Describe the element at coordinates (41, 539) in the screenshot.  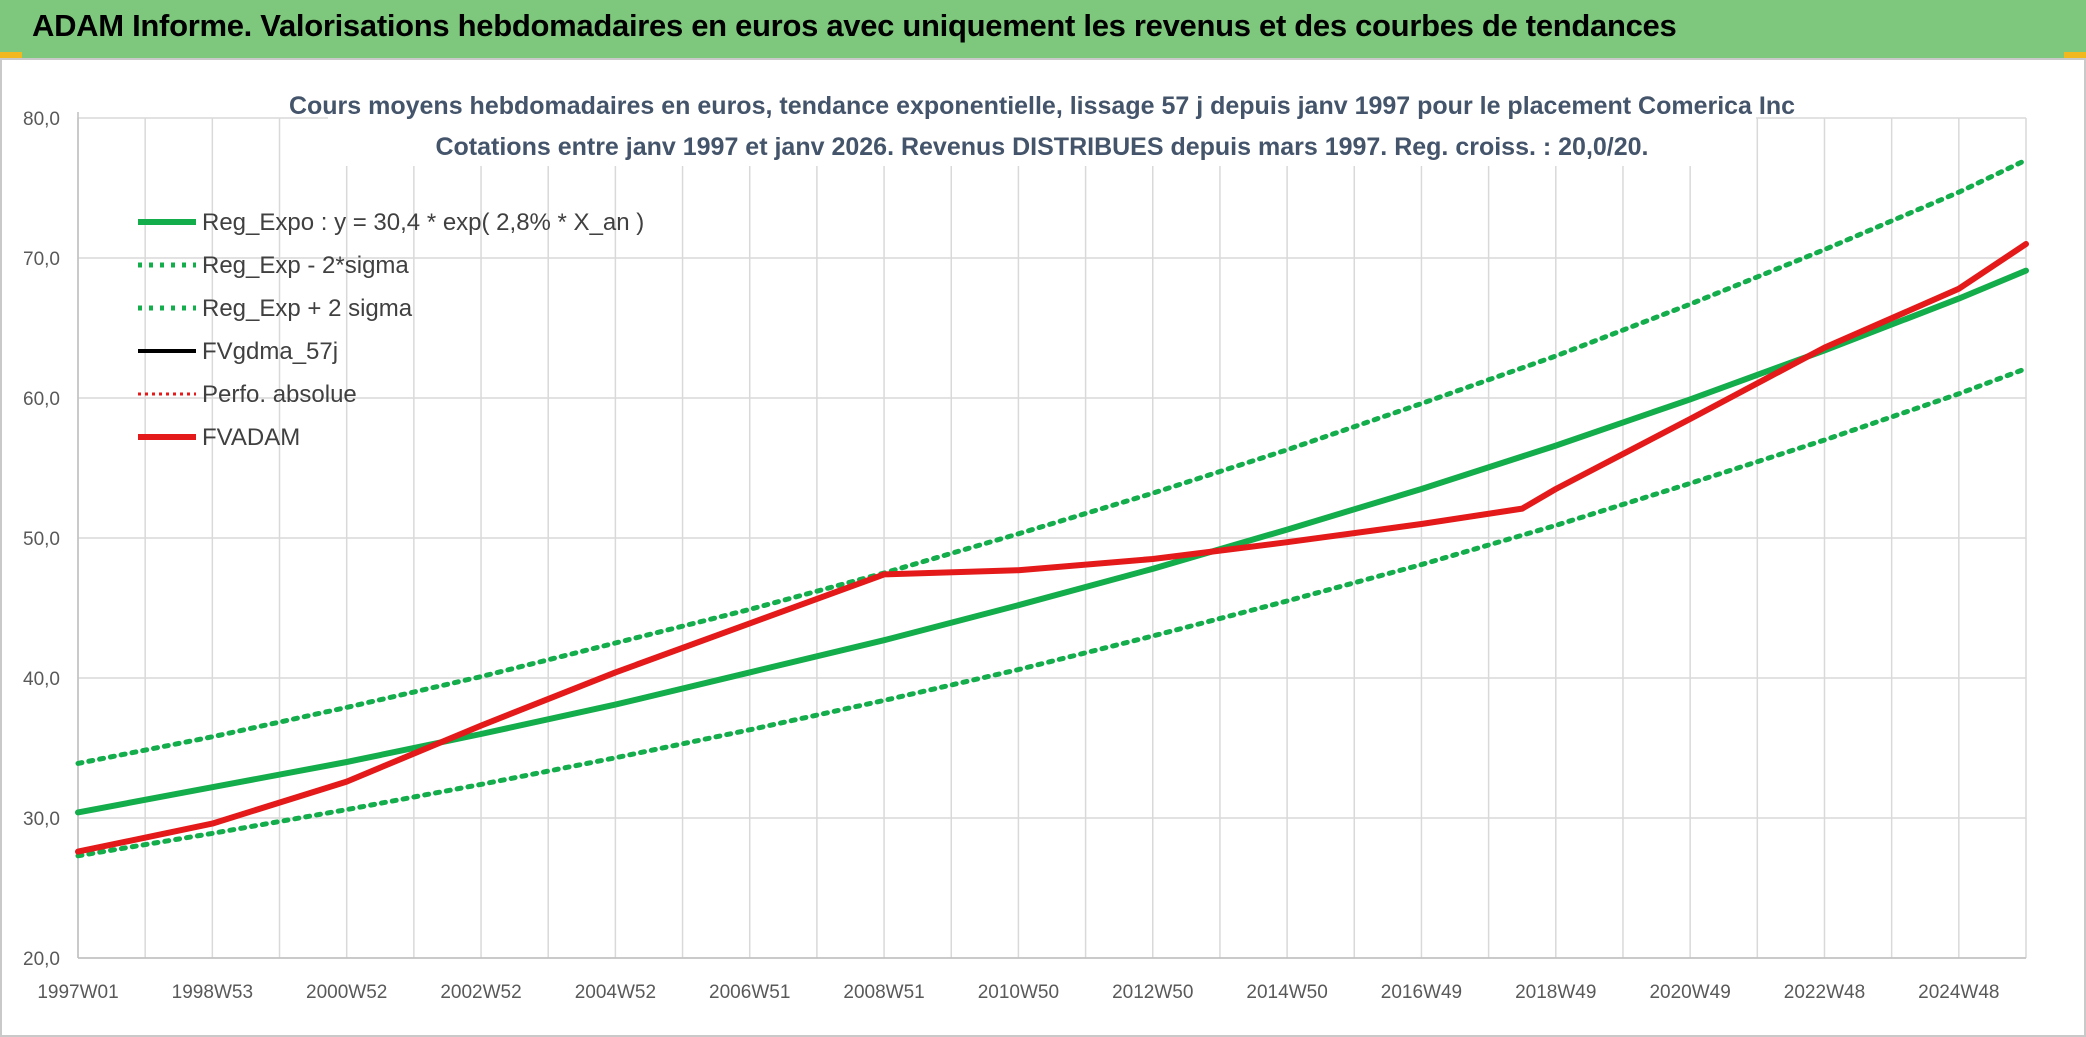
I see `y-tick-label: 50,0` at that location.